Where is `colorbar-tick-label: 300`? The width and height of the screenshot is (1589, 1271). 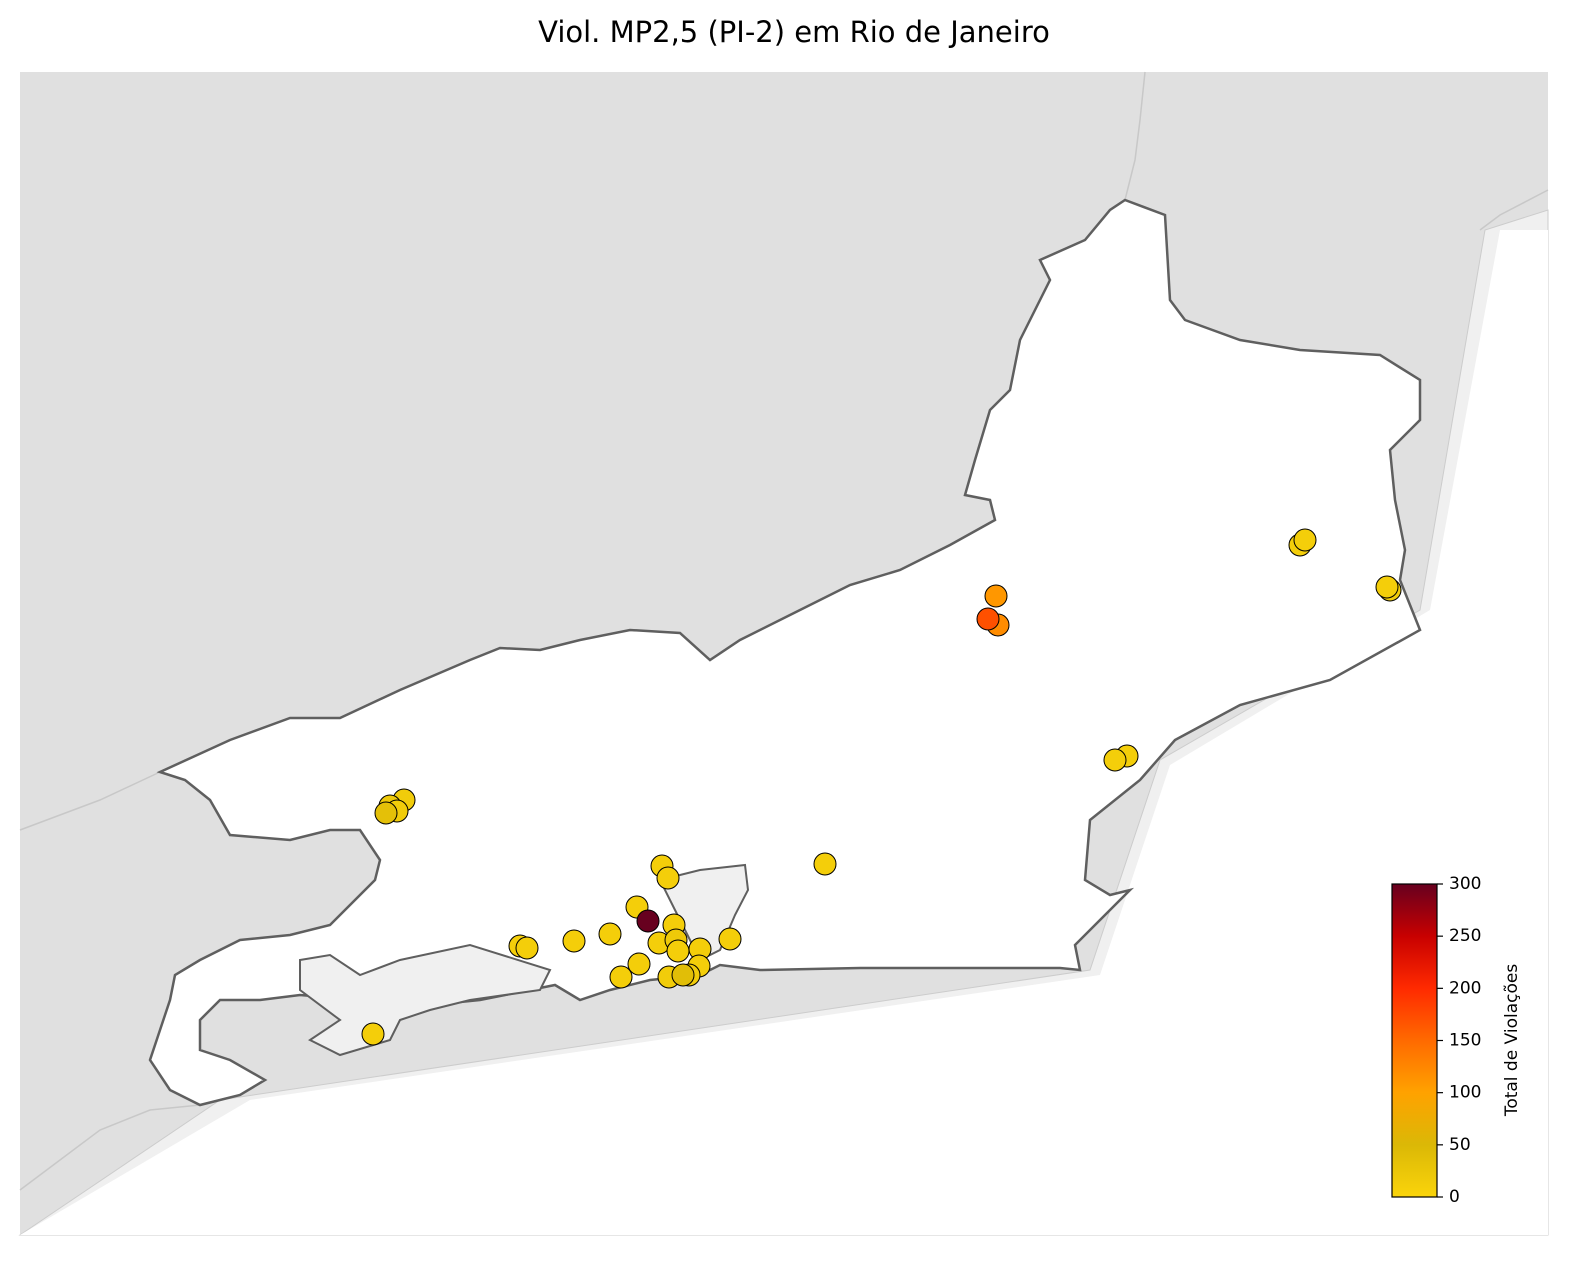
colorbar-tick-label: 300 is located at coordinates (1465, 884).